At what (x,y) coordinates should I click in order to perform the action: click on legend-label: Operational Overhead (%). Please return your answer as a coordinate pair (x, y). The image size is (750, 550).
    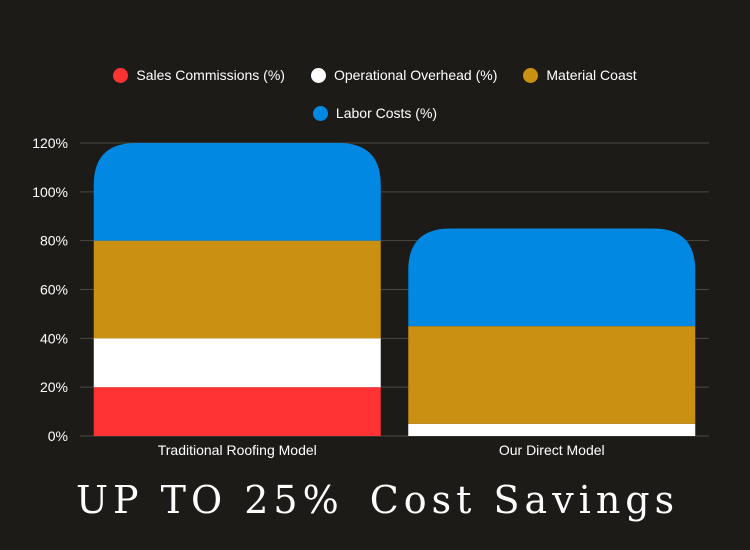
    Looking at the image, I should click on (415, 75).